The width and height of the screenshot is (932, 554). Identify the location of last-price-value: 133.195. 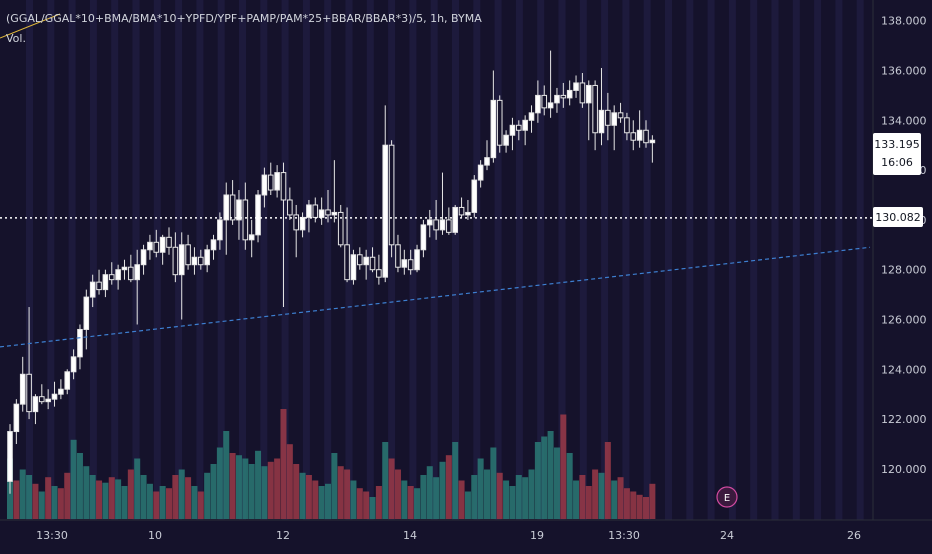
(897, 144).